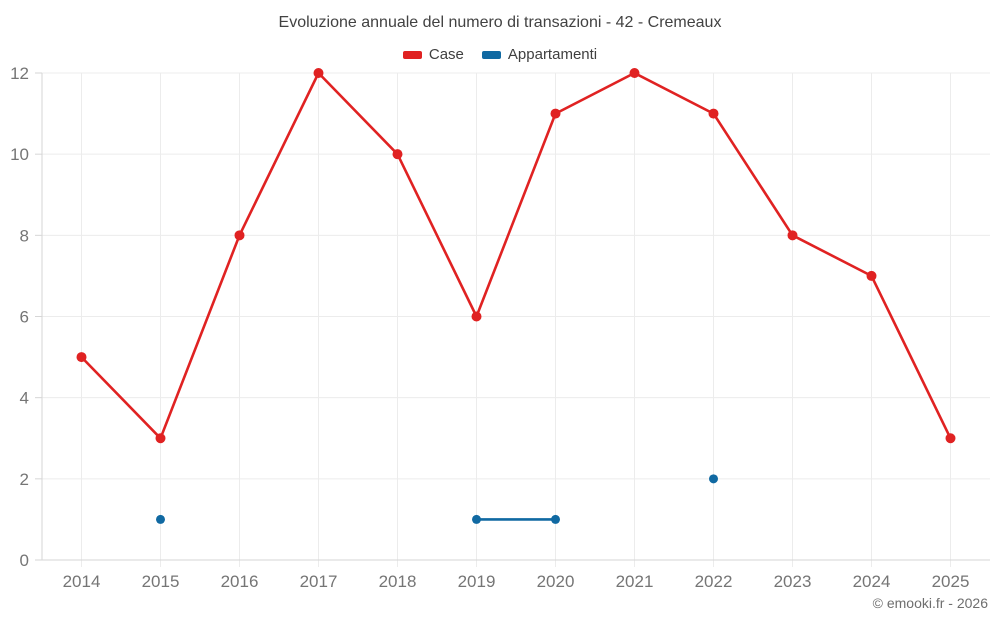 The height and width of the screenshot is (625, 1000). What do you see at coordinates (446, 54) in the screenshot?
I see `case-legend-label: Case` at bounding box center [446, 54].